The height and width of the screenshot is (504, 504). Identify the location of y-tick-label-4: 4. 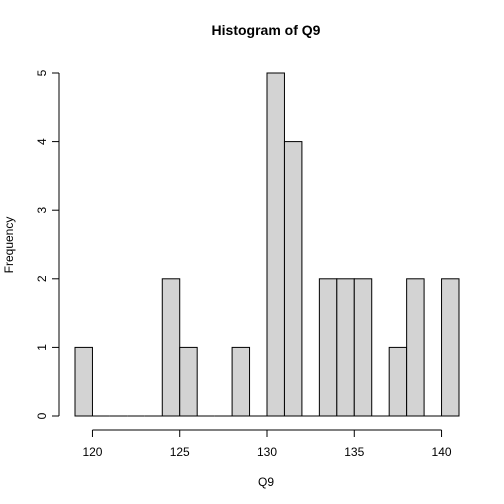
(42, 141).